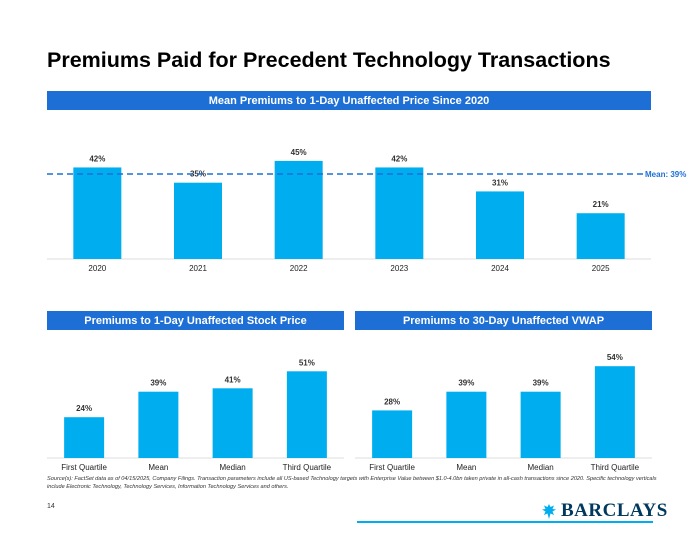 This screenshot has height=542, width=700. What do you see at coordinates (399, 213) in the screenshot?
I see `bar-2023` at bounding box center [399, 213].